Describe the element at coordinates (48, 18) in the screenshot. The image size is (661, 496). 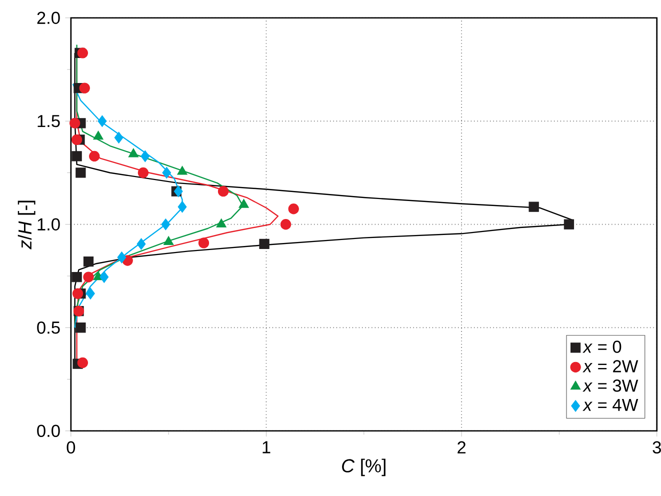
I see `y-tick-label: 2.0` at that location.